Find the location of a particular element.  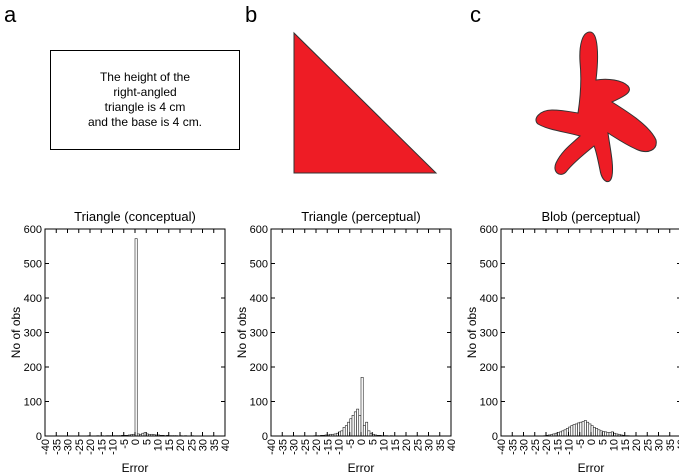

panel-letter-c: c is located at coordinates (475, 14).